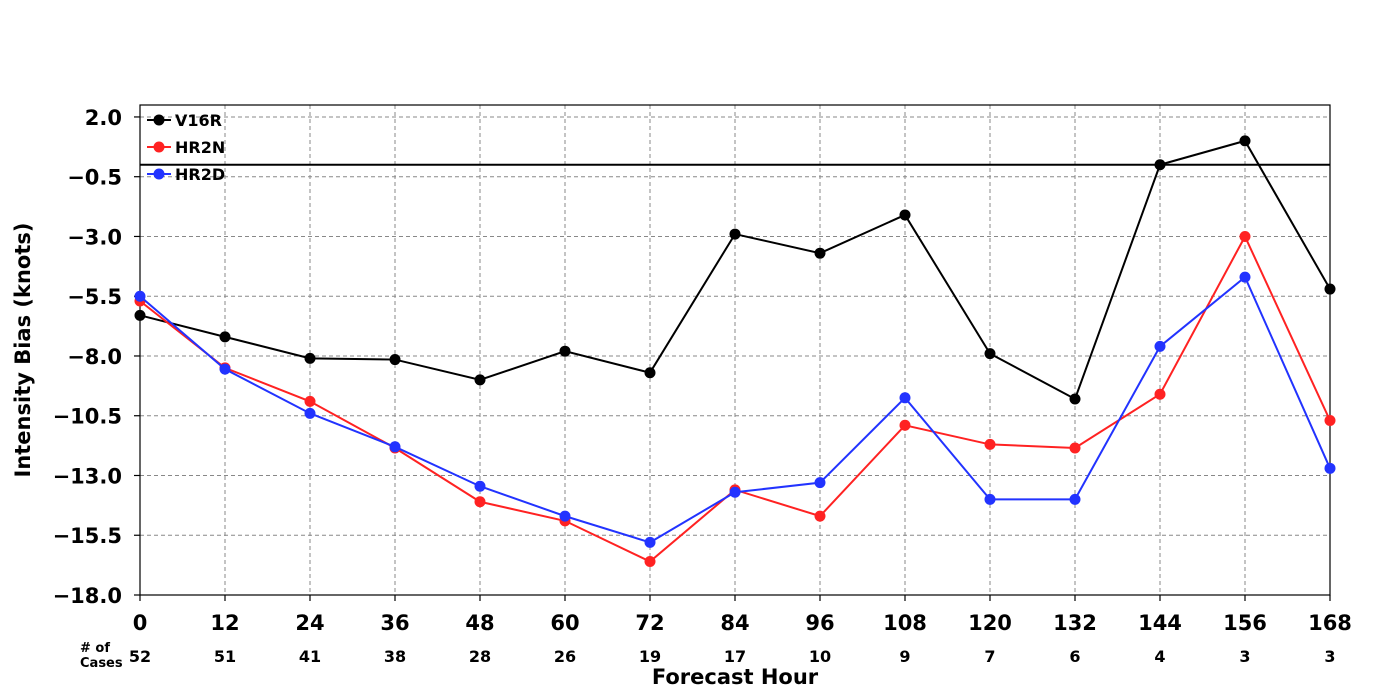 This screenshot has width=1400, height=700. Describe the element at coordinates (87, 596) in the screenshot. I see `y-tick-label: −18.0` at that location.